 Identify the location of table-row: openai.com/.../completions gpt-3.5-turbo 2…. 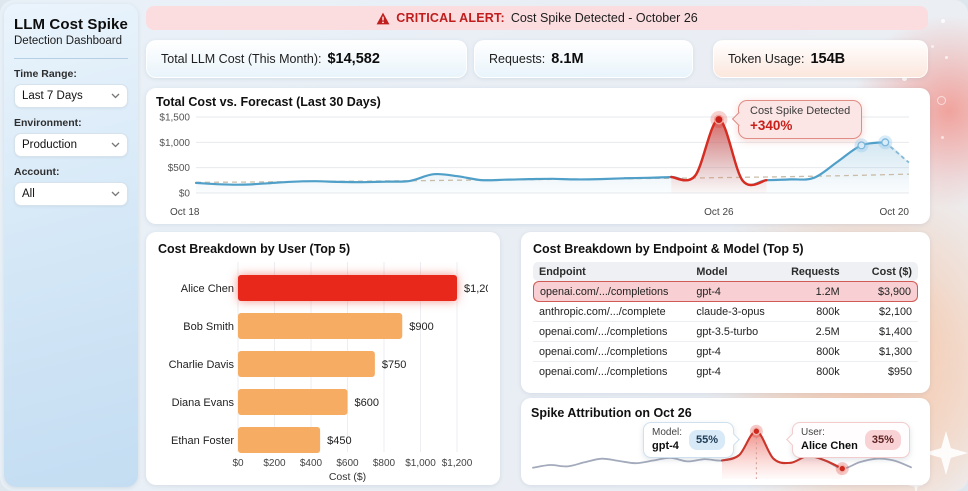
(725, 332).